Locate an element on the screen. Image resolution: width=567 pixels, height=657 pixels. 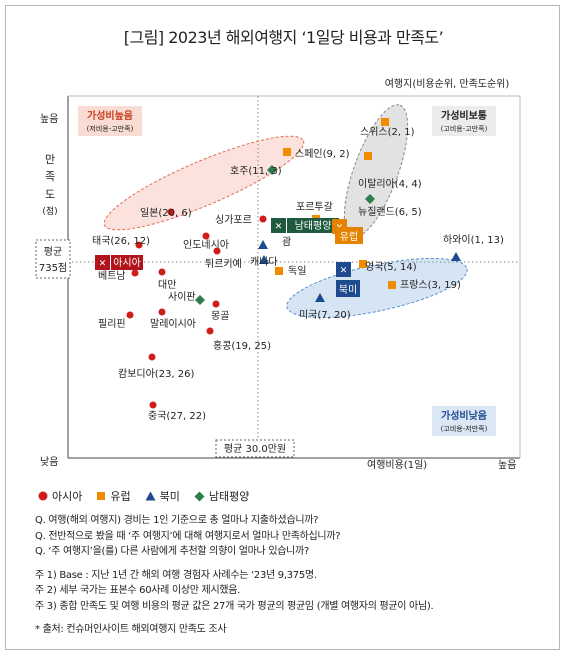
region-tag-label: 북미 is located at coordinates (348, 290).